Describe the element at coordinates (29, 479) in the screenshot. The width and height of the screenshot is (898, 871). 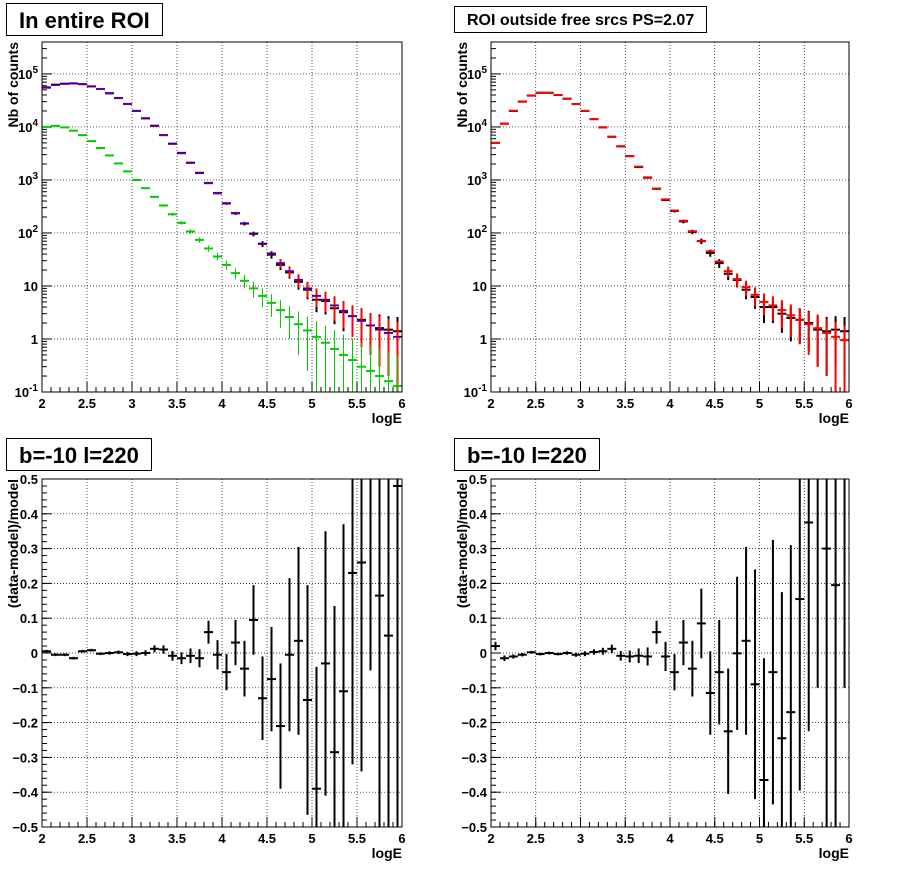
I see `y-tick-label: 0.5` at that location.